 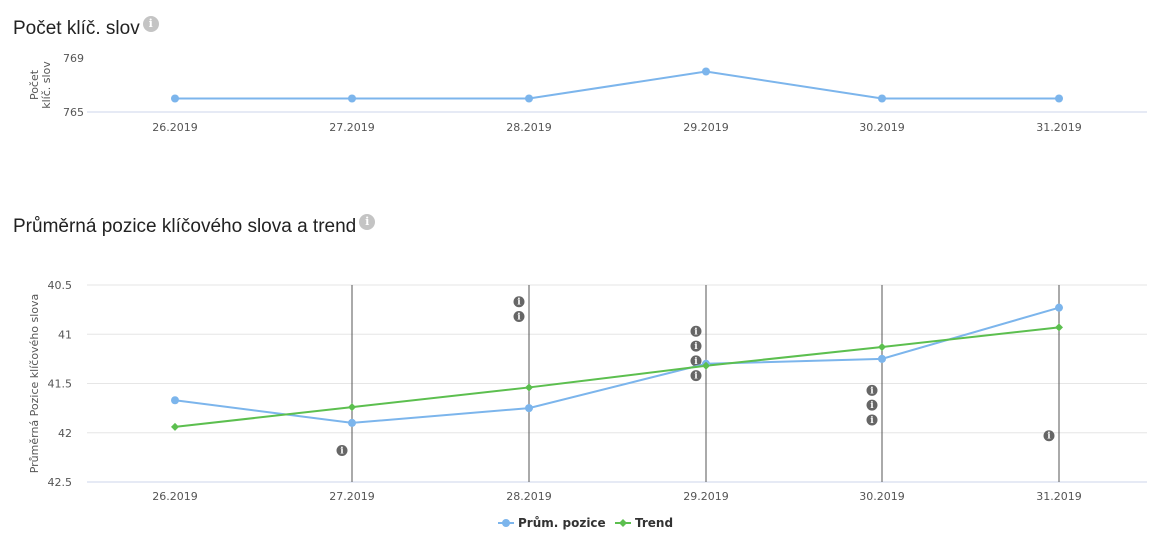 I want to click on chart1-title-wrap: Počet klíč. slov i, so click(x=86, y=28).